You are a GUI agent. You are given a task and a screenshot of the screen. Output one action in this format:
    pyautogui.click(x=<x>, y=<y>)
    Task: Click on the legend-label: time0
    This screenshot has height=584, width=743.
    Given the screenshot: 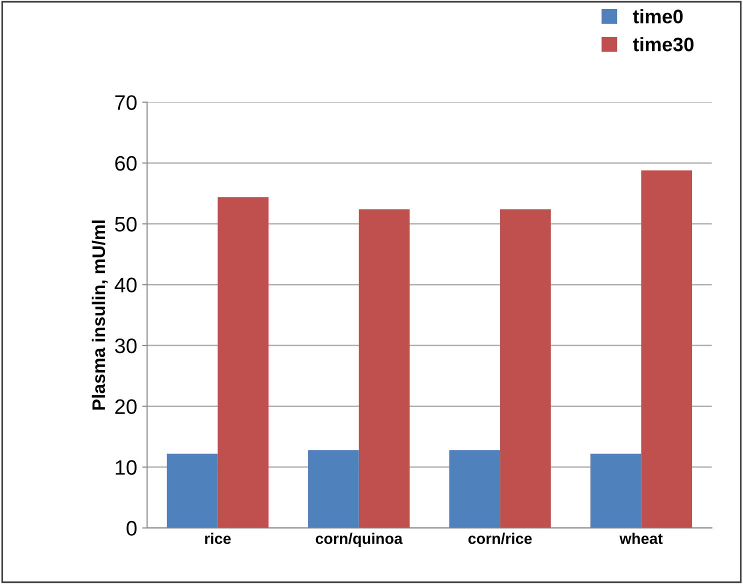 What is the action you would take?
    pyautogui.click(x=657, y=16)
    